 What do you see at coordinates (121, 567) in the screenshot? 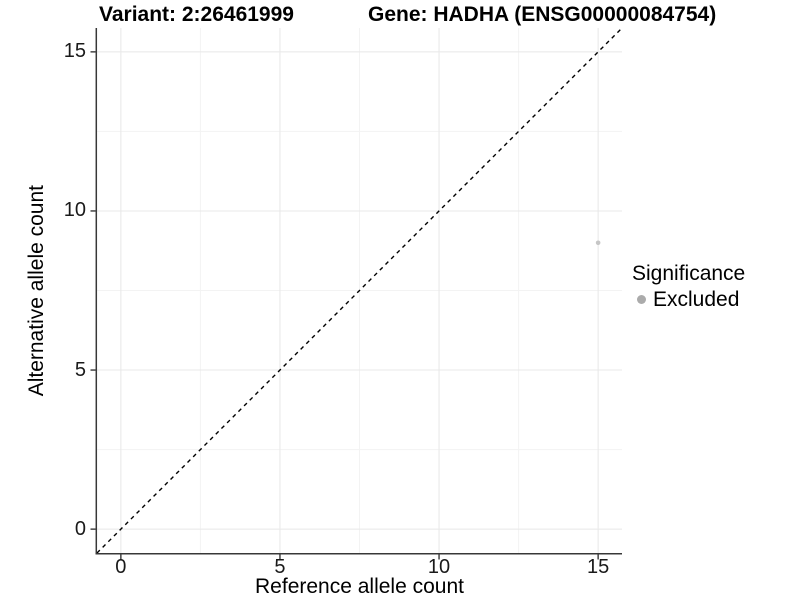
I see `x-tick-label: 0` at bounding box center [121, 567].